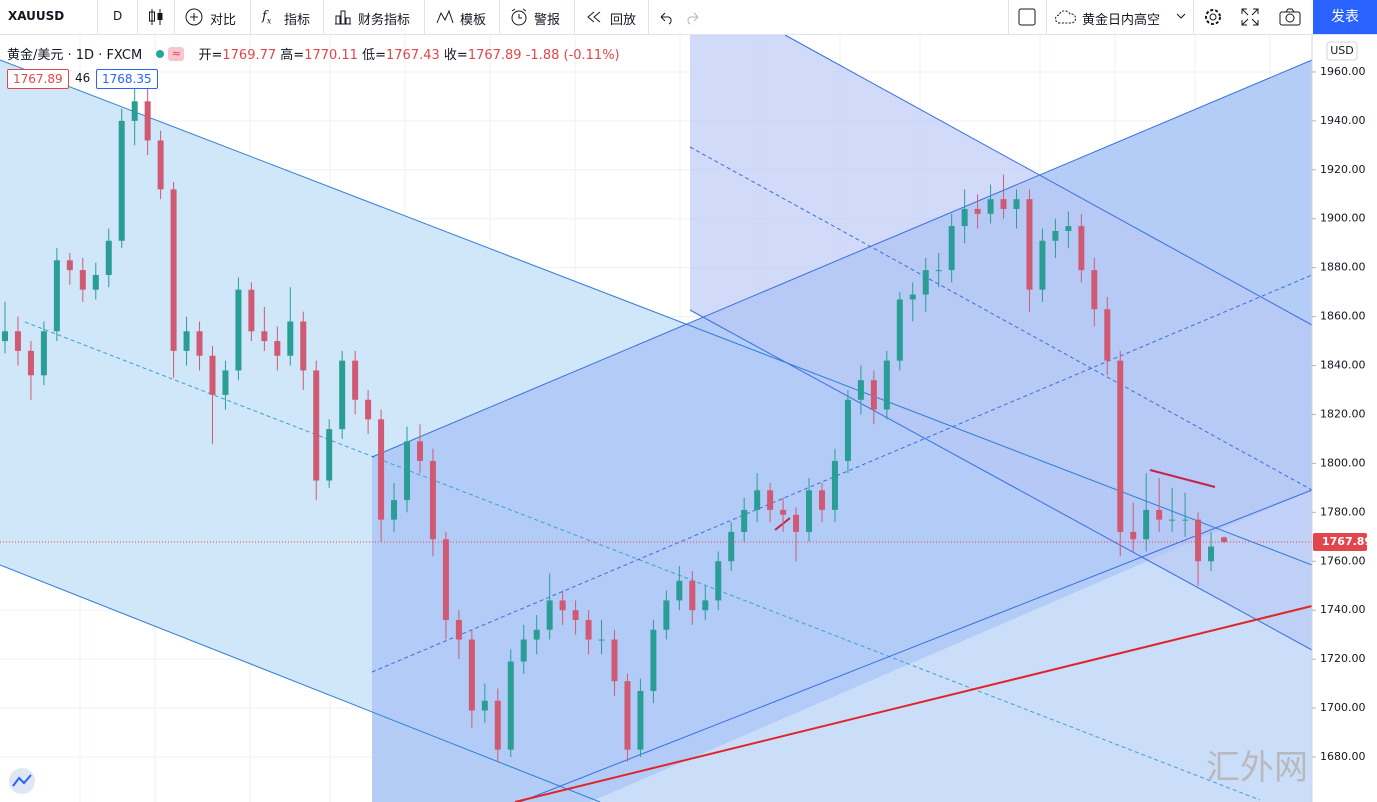  What do you see at coordinates (38, 79) in the screenshot?
I see `bid-box: 1767.89` at bounding box center [38, 79].